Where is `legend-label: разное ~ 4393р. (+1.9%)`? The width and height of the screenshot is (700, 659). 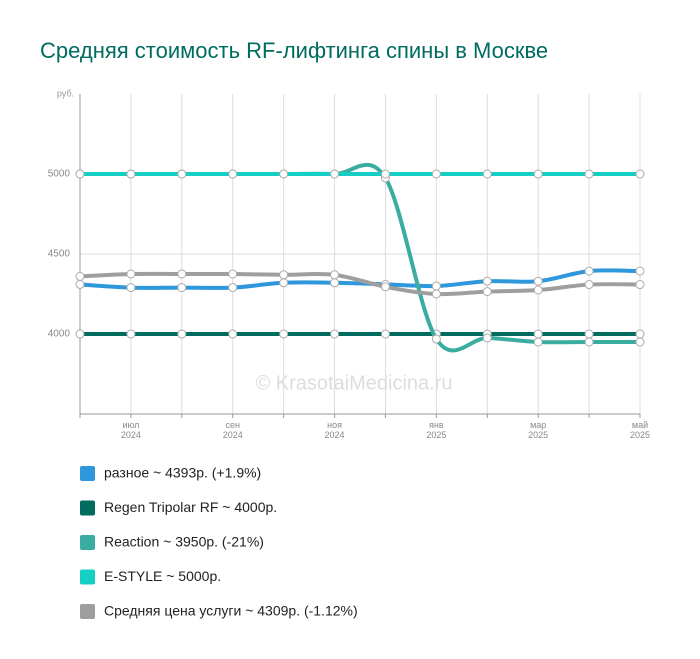
legend-label: разное ~ 4393р. (+1.9%) is located at coordinates (182, 473).